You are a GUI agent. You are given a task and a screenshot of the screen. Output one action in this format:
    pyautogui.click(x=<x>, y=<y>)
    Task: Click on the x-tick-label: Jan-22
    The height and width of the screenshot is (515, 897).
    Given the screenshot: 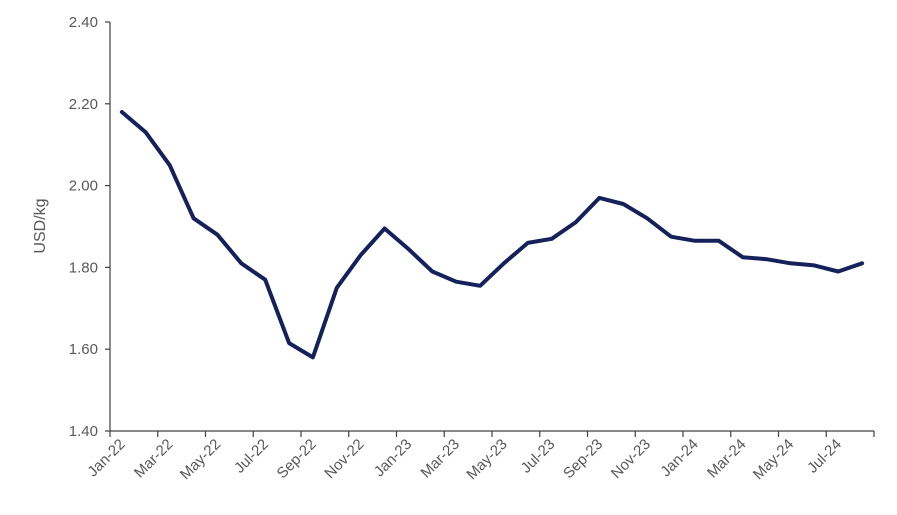 What is the action you would take?
    pyautogui.click(x=106, y=458)
    